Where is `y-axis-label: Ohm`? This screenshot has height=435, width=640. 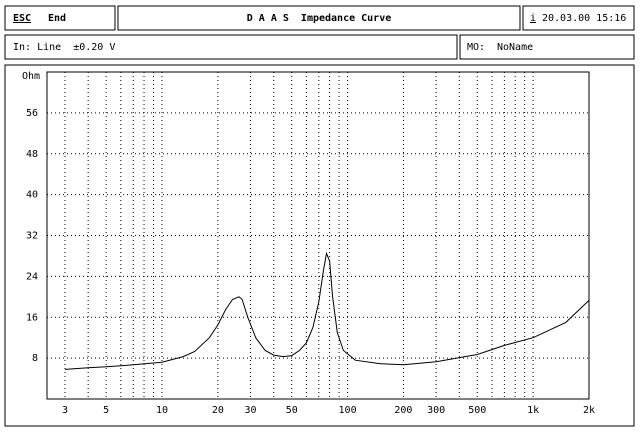 y-axis-label: Ohm is located at coordinates (31, 76).